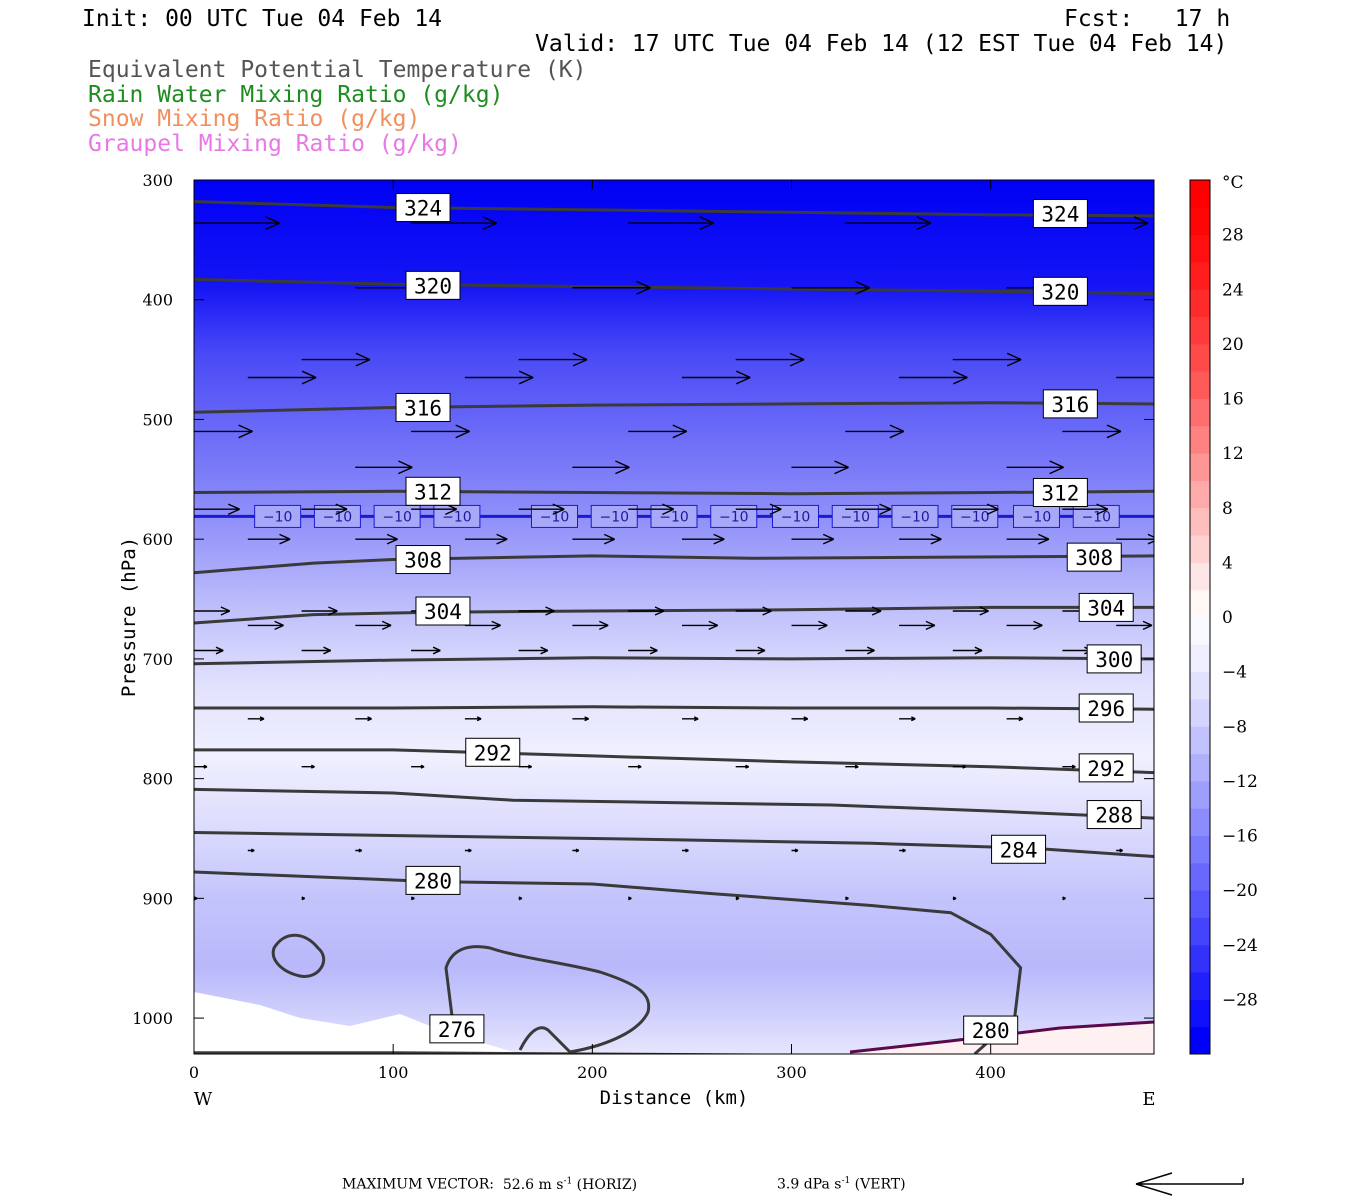  I want to click on colorbar-unit: °C, so click(1233, 183).